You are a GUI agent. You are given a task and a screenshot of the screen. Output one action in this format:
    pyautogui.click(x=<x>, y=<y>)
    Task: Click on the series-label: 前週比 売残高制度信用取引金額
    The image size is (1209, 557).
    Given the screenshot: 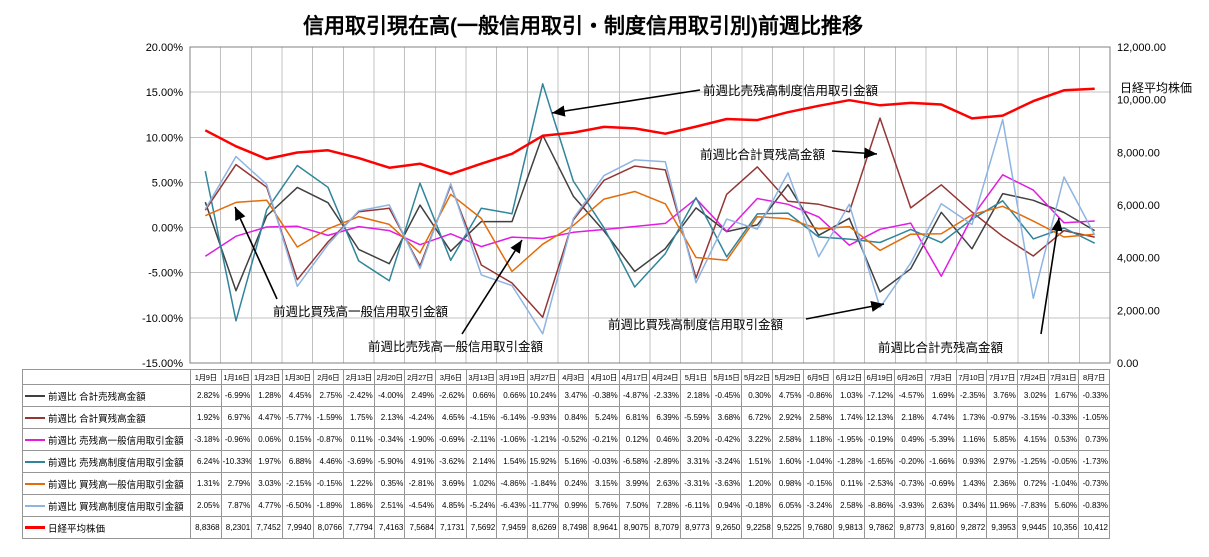 What is the action you would take?
    pyautogui.click(x=116, y=463)
    